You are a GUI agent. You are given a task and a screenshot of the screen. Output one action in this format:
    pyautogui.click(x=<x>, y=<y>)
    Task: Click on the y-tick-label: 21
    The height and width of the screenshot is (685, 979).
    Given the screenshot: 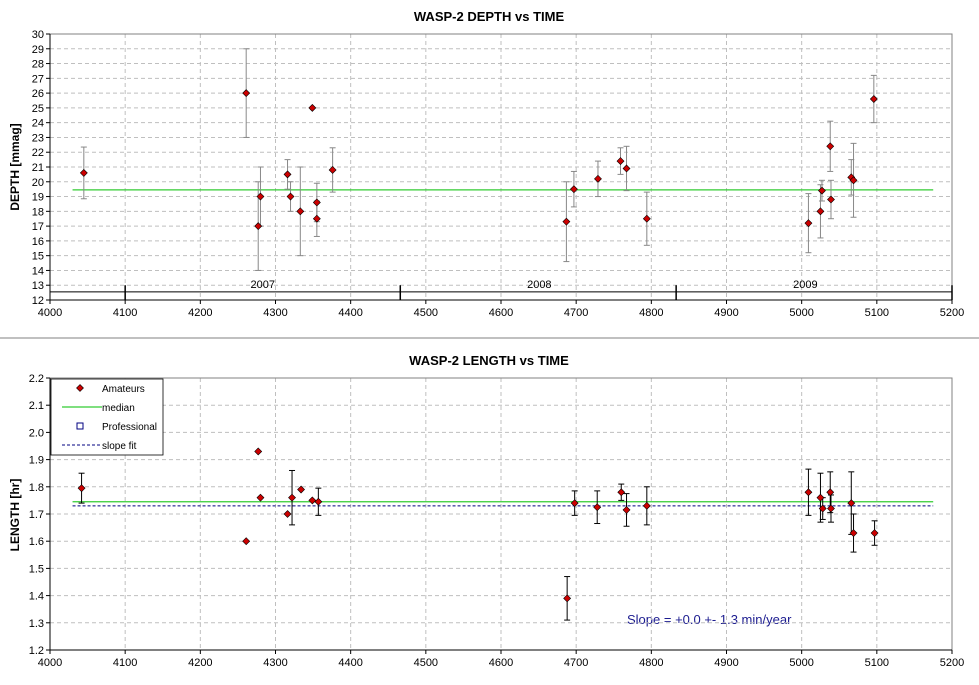 What is the action you would take?
    pyautogui.click(x=38, y=168)
    